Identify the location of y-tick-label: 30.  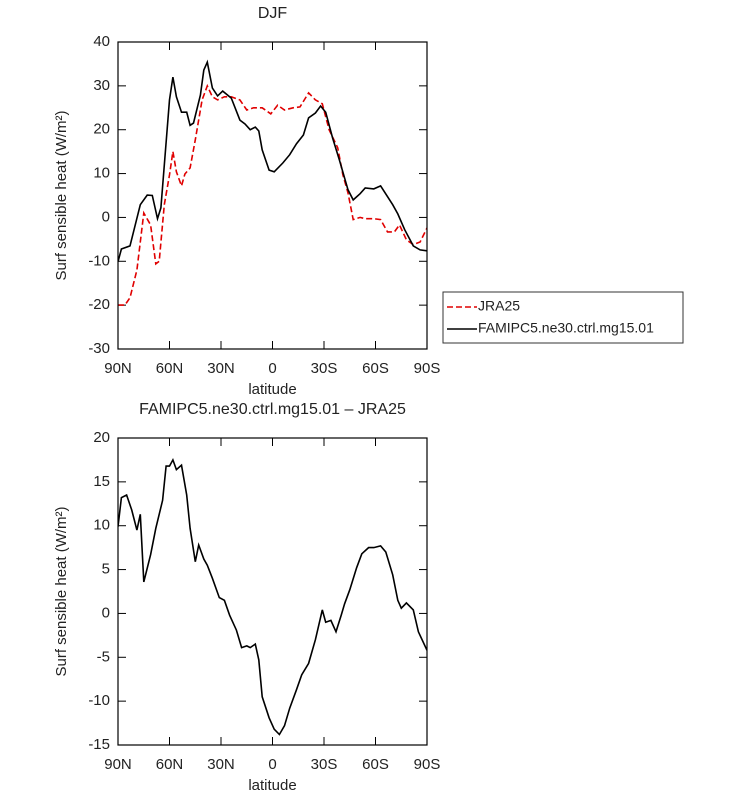
(101, 85).